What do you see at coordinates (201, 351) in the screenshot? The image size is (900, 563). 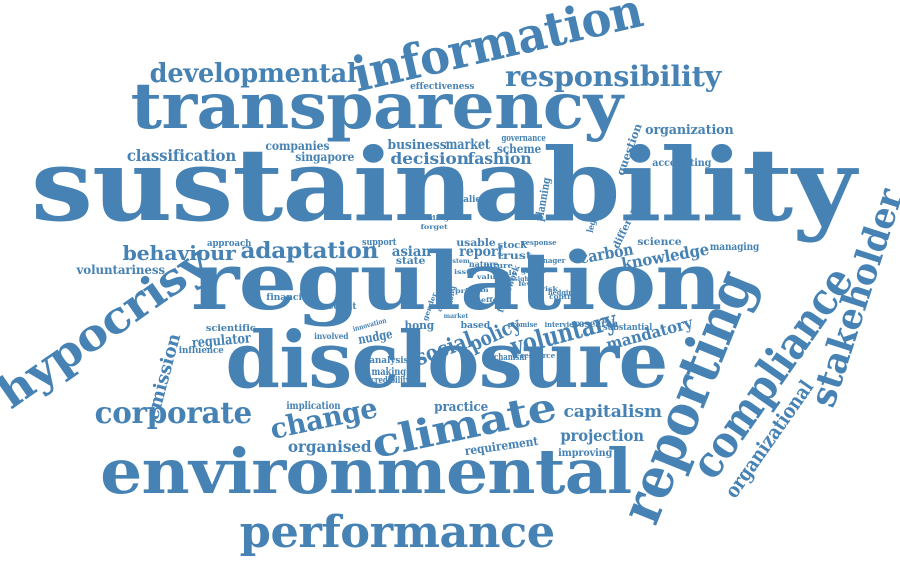 I see `cloud-word-influence: influence` at bounding box center [201, 351].